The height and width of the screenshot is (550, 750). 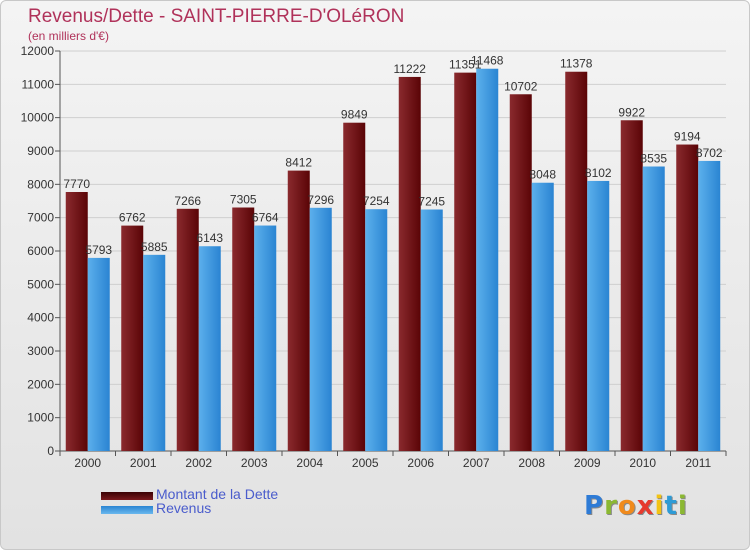 I want to click on legend-swatch-dette, so click(x=127, y=496).